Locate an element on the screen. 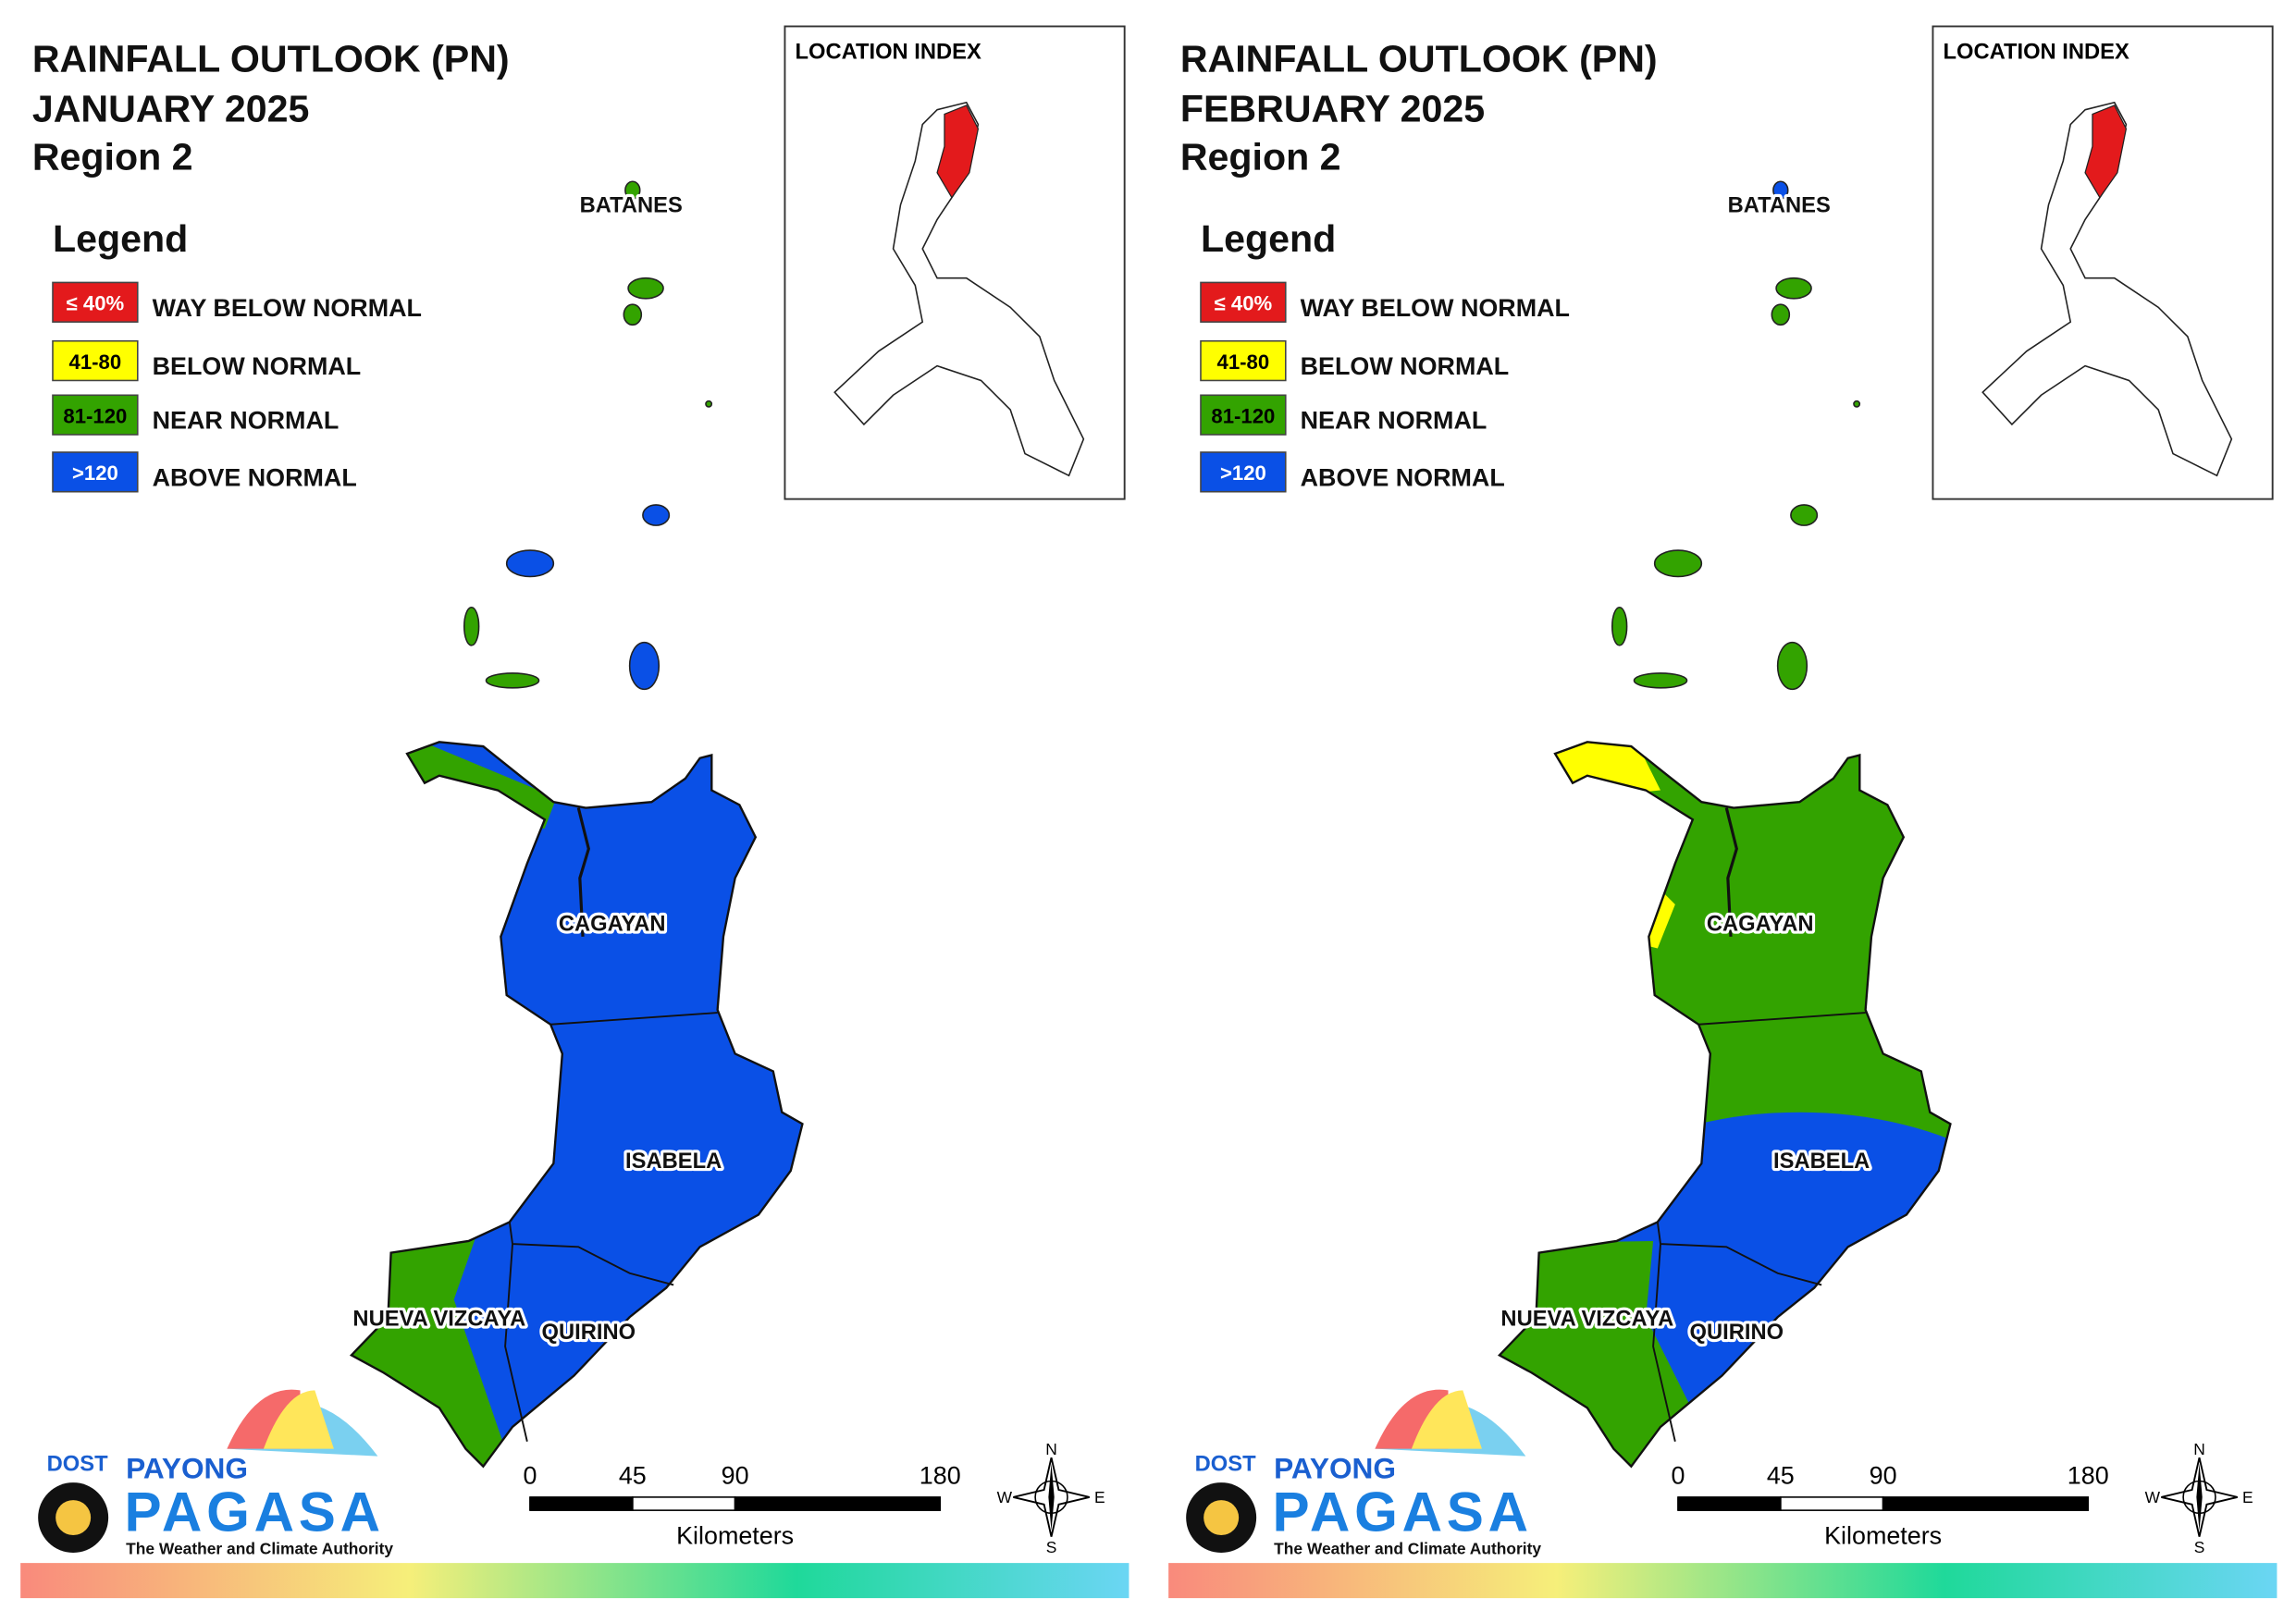  legend-label: NEAR NORMAL is located at coordinates (1394, 421).